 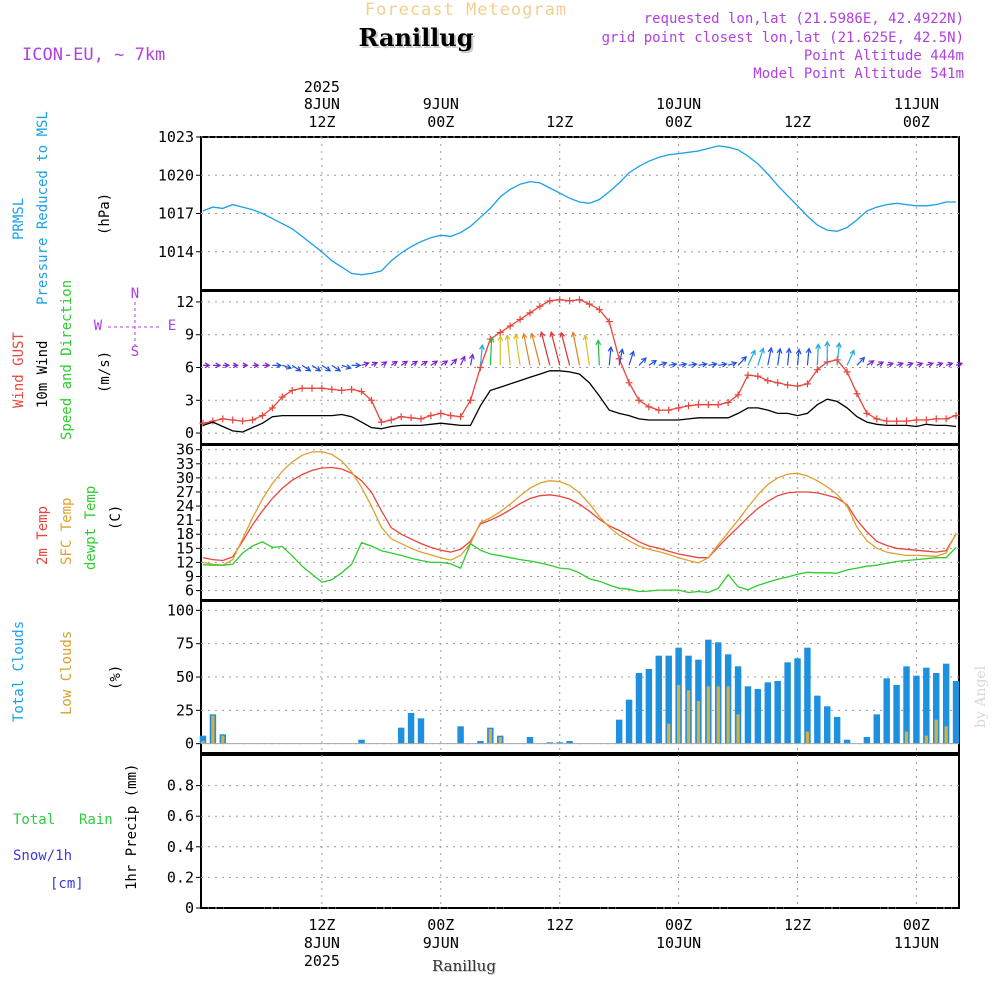 What do you see at coordinates (322, 961) in the screenshot?
I see `bottom-year-label: 2025` at bounding box center [322, 961].